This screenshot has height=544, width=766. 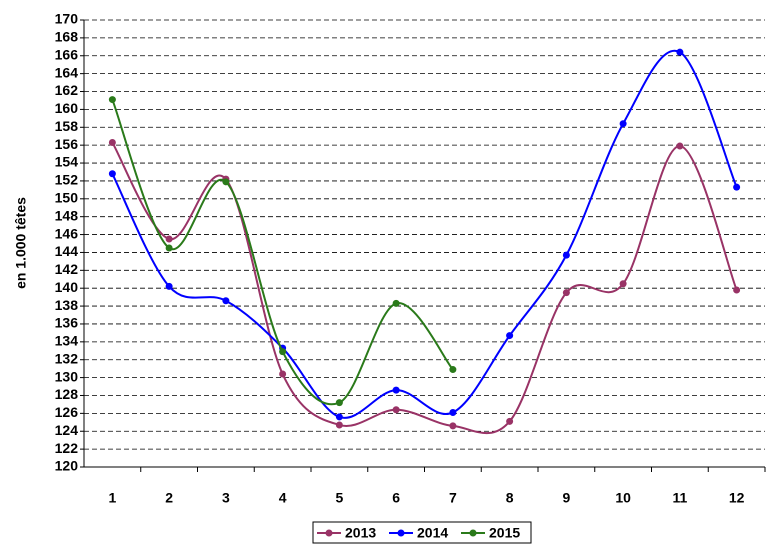 I want to click on y-tick-label: 146, so click(x=67, y=233).